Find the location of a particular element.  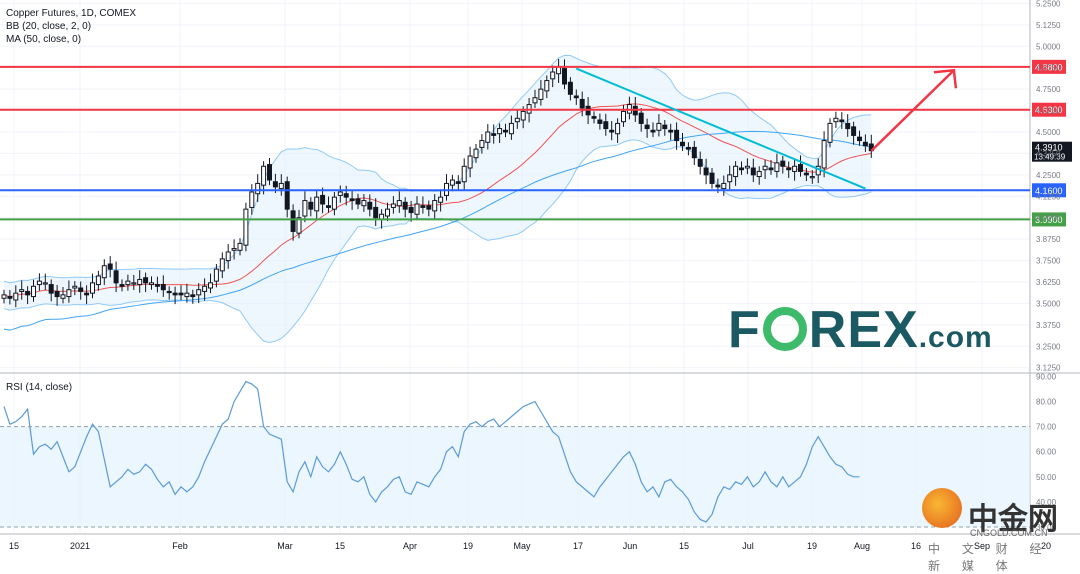

time-tick-label: Jul is located at coordinates (748, 546).